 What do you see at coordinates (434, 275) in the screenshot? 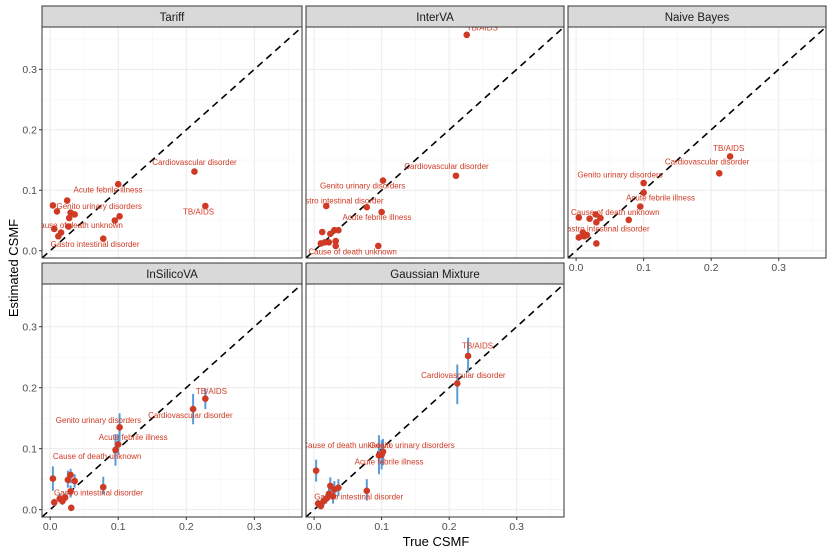
I see `facet-title: Gaussian Mixture` at bounding box center [434, 275].